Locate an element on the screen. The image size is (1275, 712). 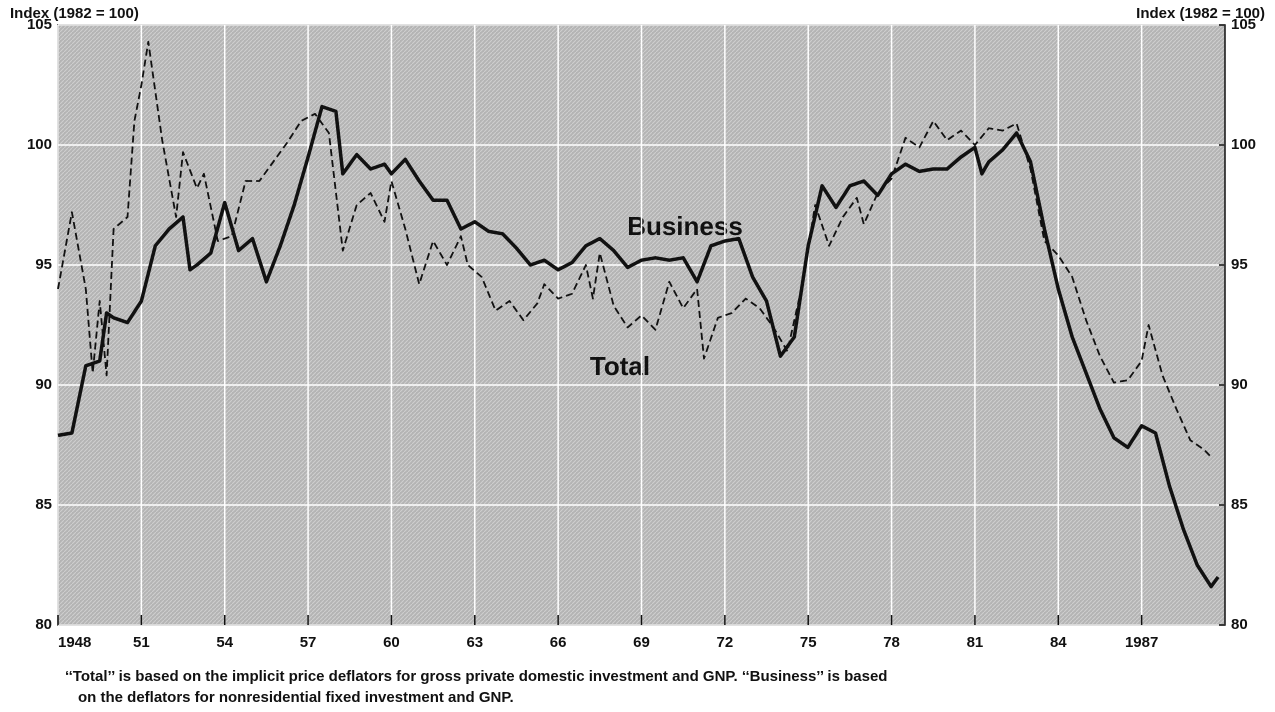
y-tick-label: 90 is located at coordinates (43, 384).